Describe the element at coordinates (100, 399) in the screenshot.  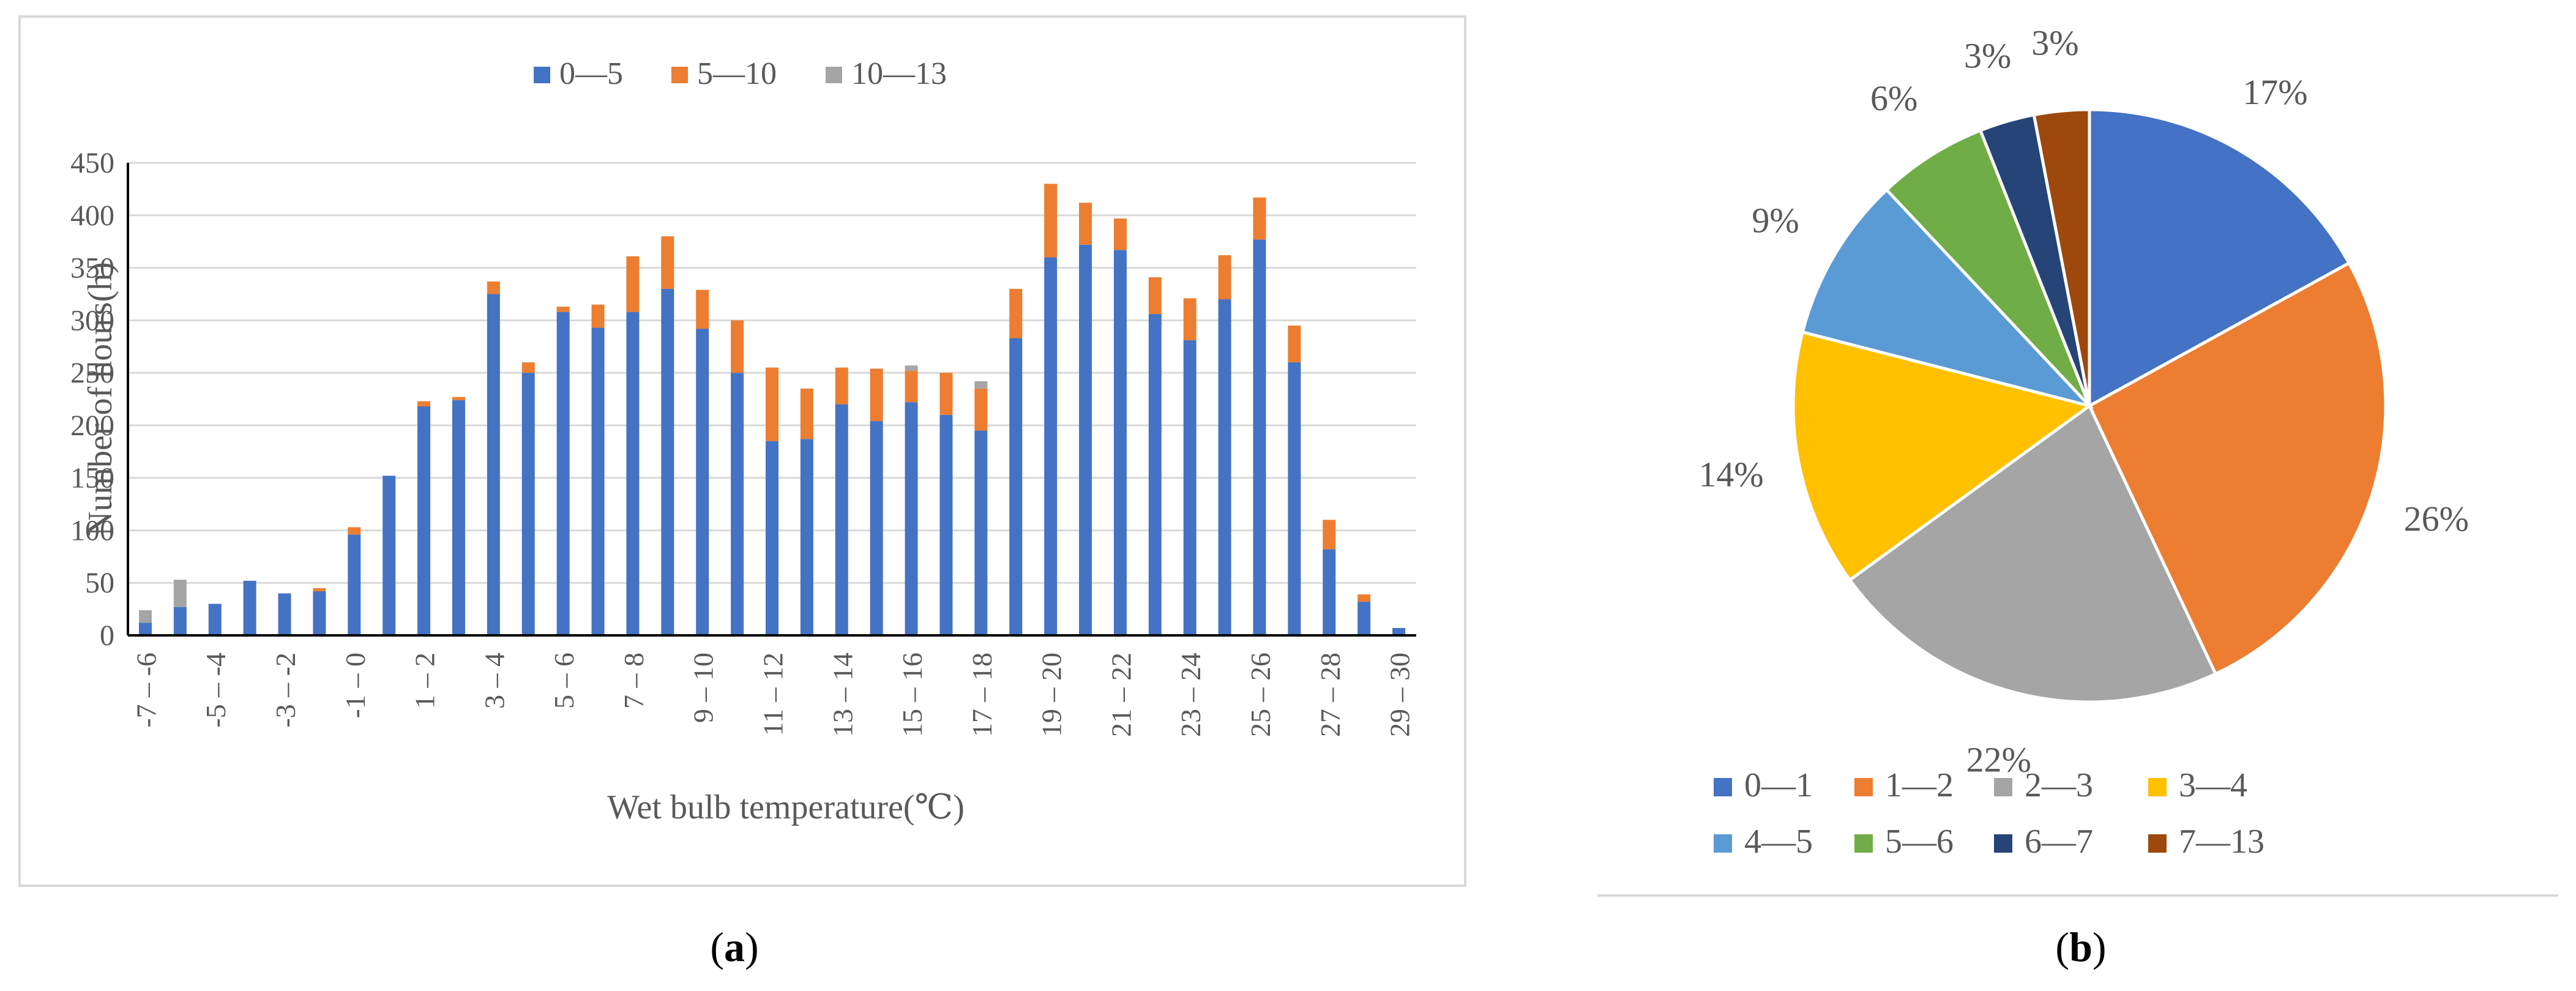
I see `y-axis-title: Number of hours(h)` at that location.